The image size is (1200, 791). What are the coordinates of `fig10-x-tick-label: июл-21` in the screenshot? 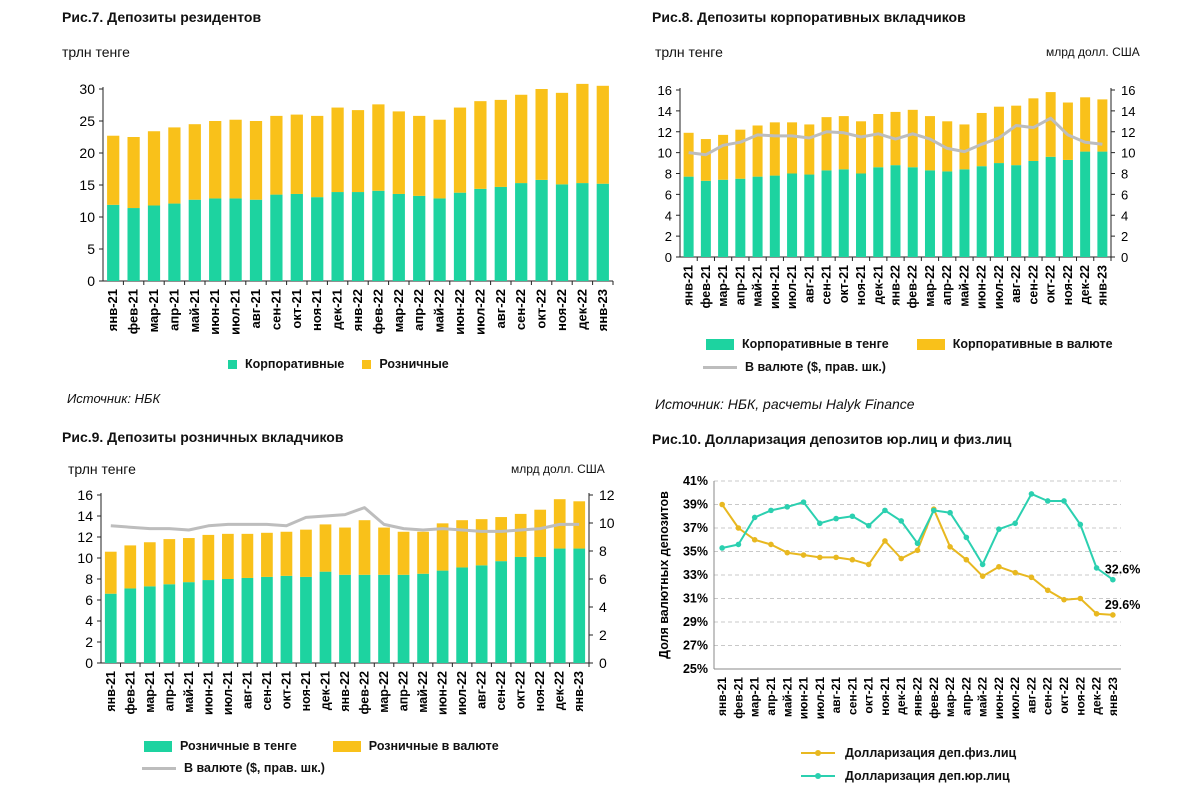 It's located at (820, 698).